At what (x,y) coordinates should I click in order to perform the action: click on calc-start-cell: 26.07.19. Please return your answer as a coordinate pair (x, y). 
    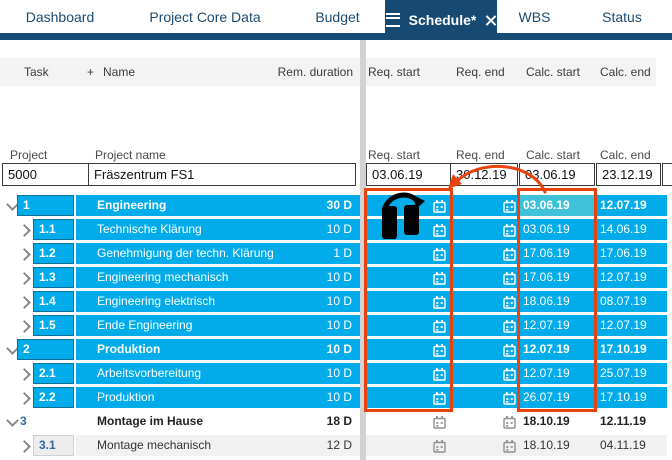
    Looking at the image, I should click on (546, 397).